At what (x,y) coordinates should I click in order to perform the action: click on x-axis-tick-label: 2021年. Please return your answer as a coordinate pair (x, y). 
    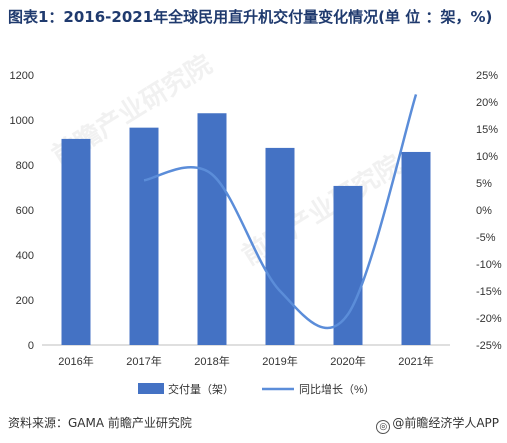
    Looking at the image, I should click on (415, 361).